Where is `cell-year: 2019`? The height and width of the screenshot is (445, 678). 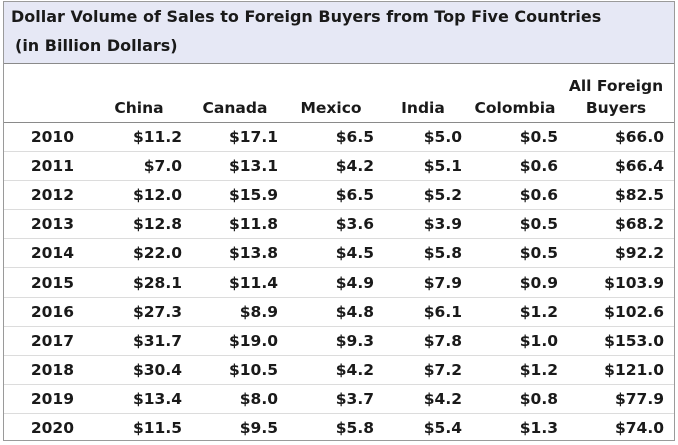
cell-year: 2019 is located at coordinates (50, 399).